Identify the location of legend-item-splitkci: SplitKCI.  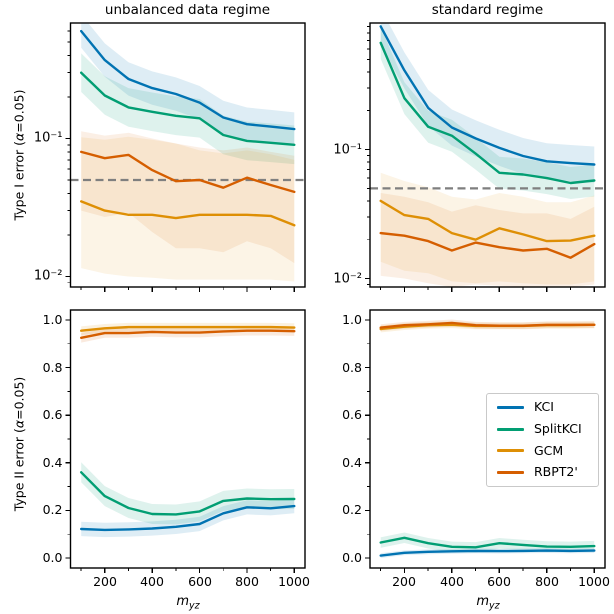
(542, 428).